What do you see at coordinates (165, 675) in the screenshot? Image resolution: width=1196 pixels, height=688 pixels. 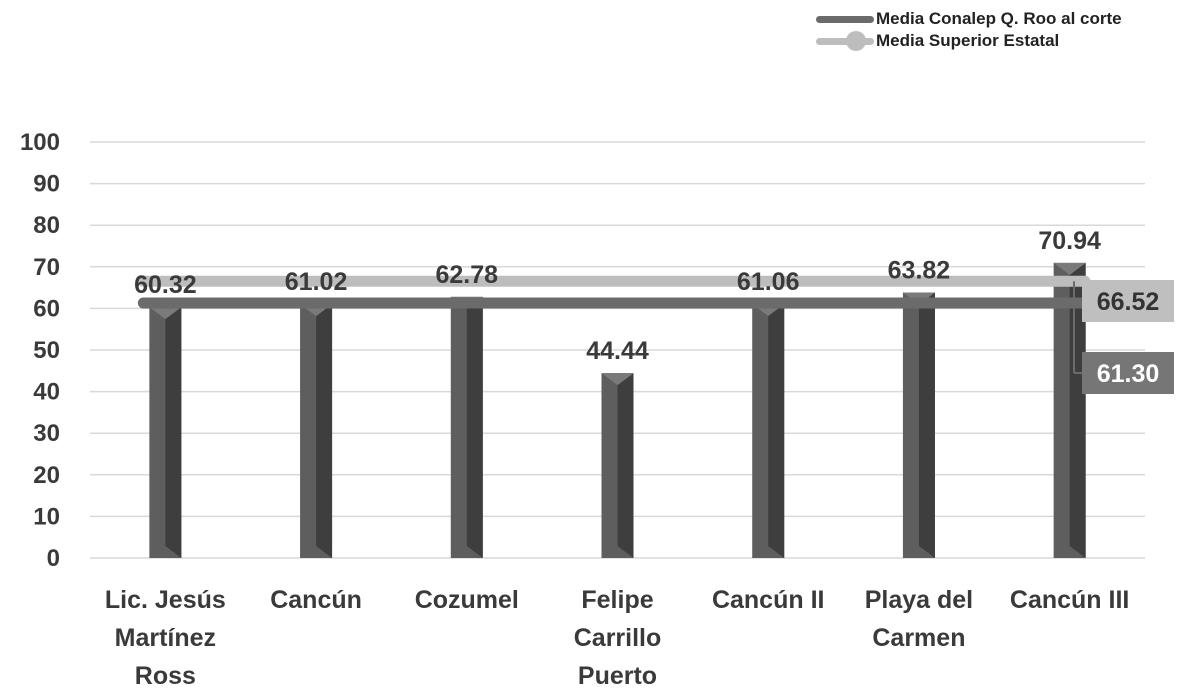 I see `x-category-label: Ross` at bounding box center [165, 675].